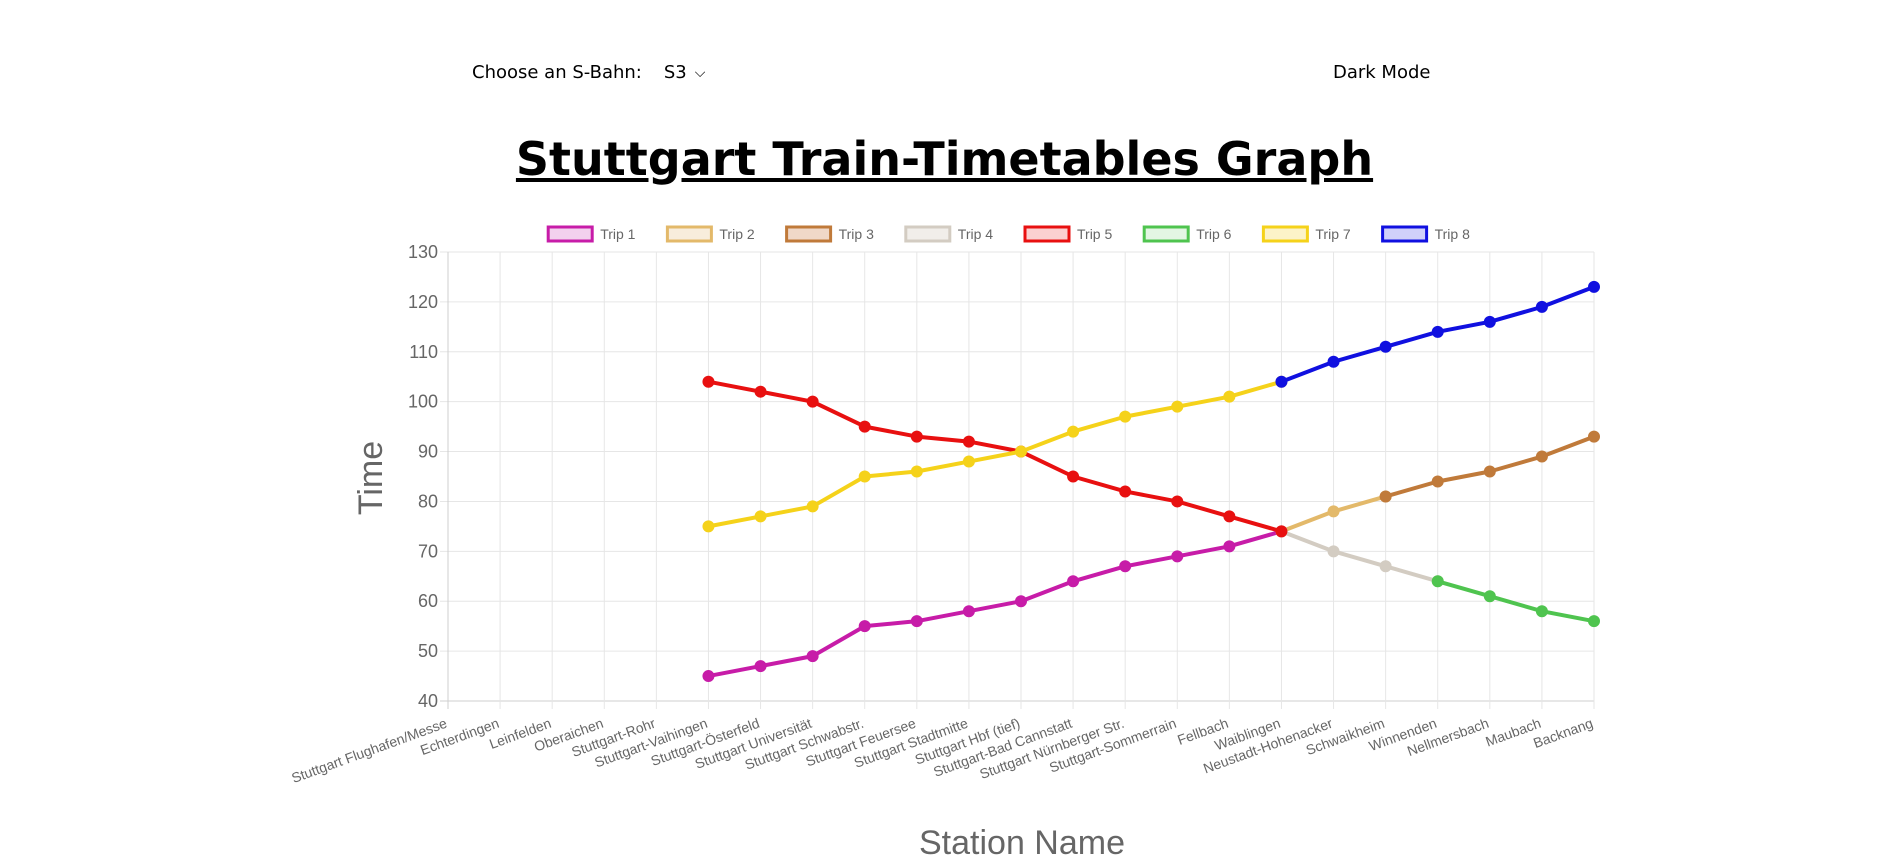 This screenshot has height=861, width=1889. I want to click on y-tick-label: 110, so click(423, 352).